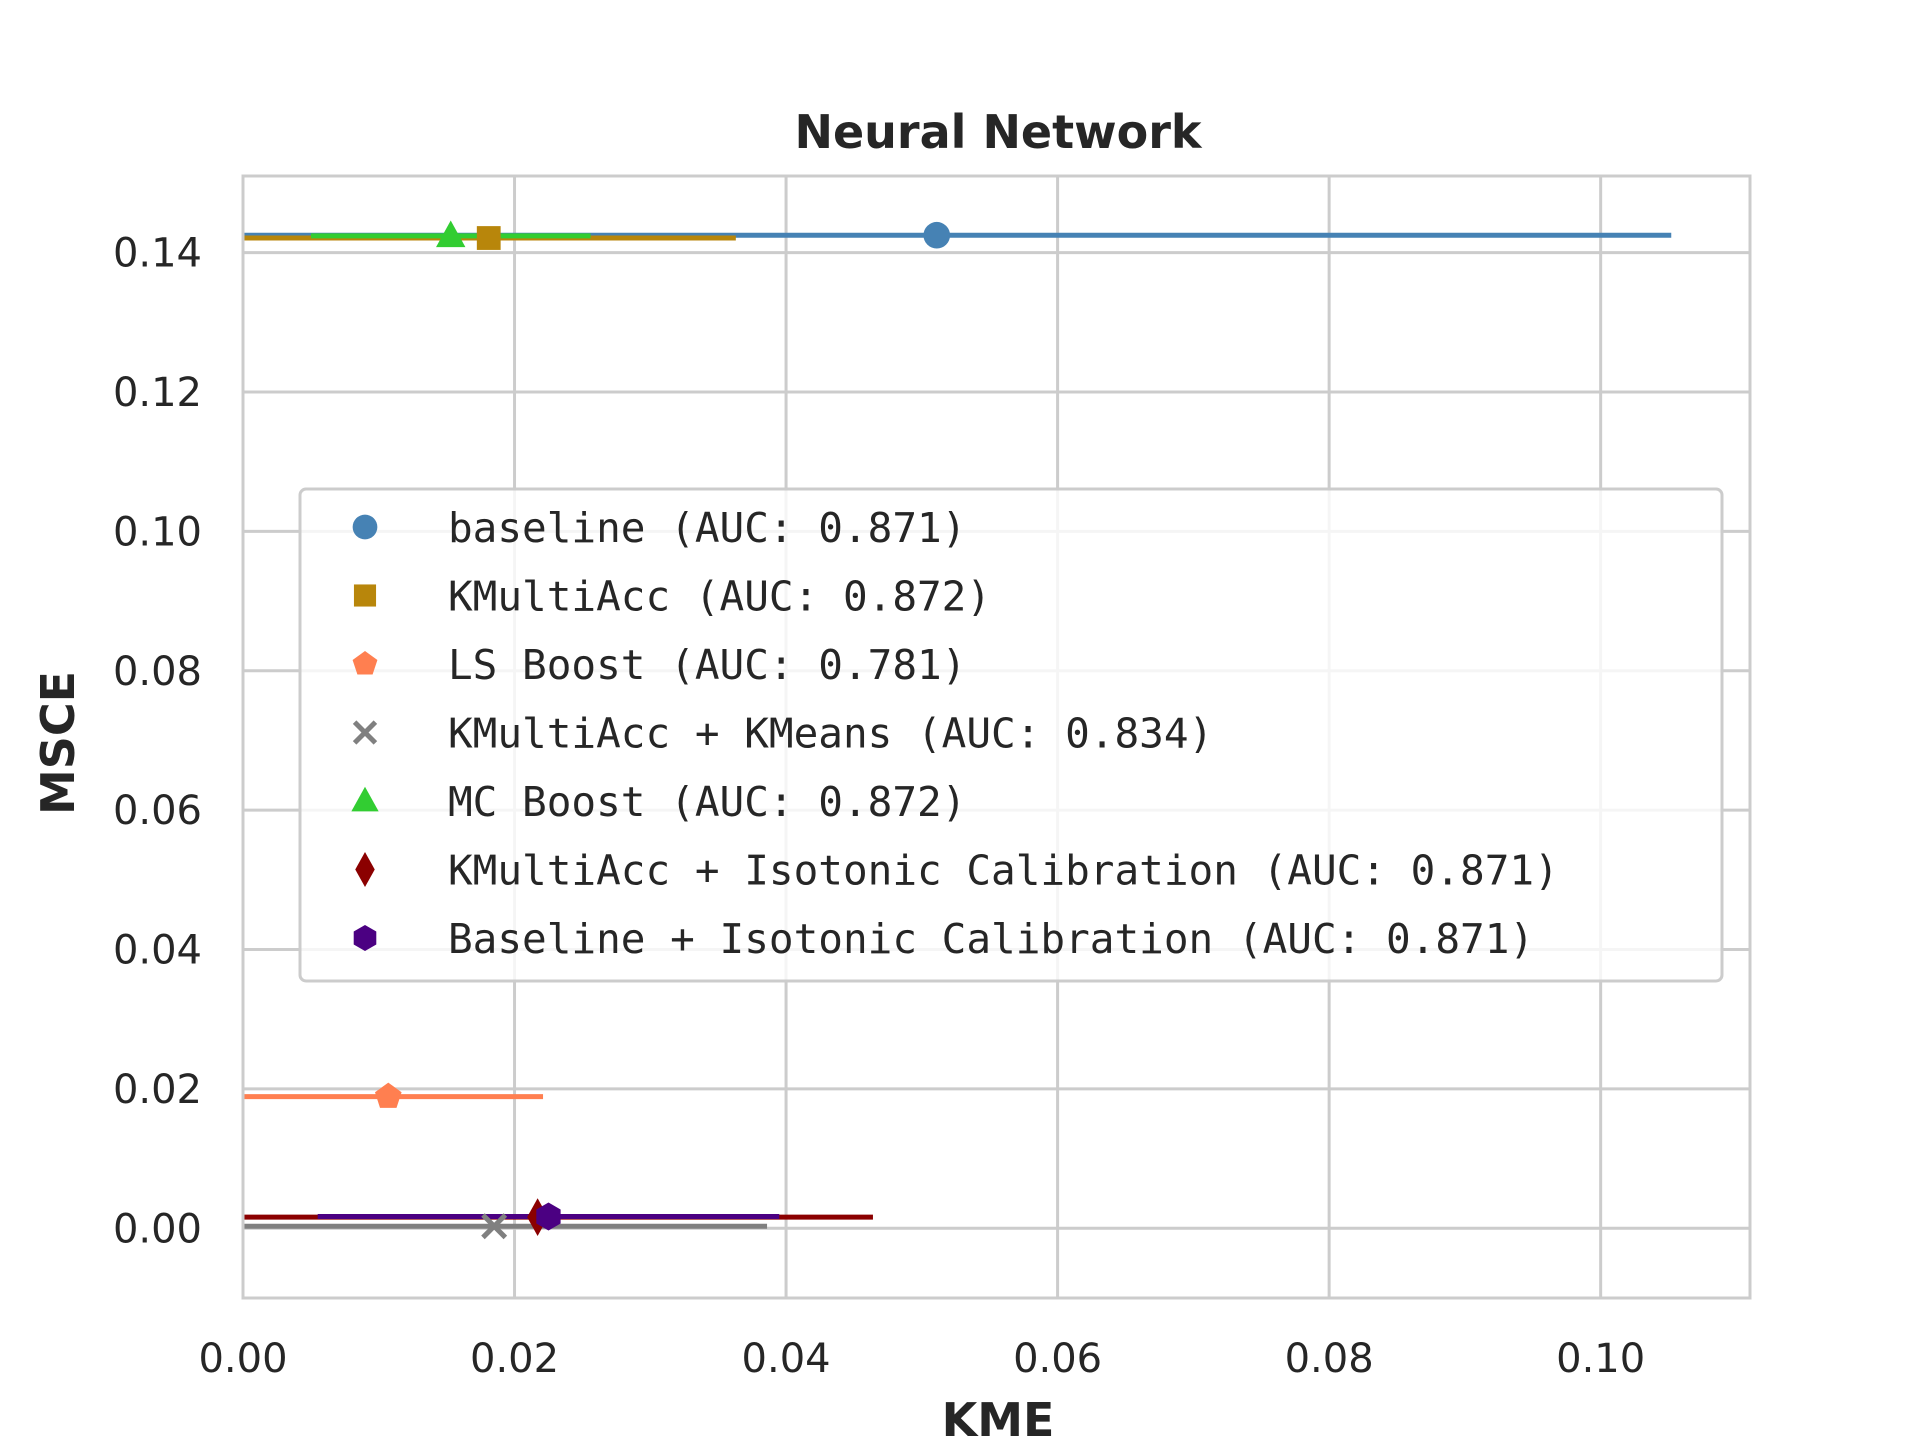 Image resolution: width=1920 pixels, height=1440 pixels. I want to click on x-axis-ticks: 0.00 0.02 0.04 0.06 0.08 0.10, so click(921, 1359).